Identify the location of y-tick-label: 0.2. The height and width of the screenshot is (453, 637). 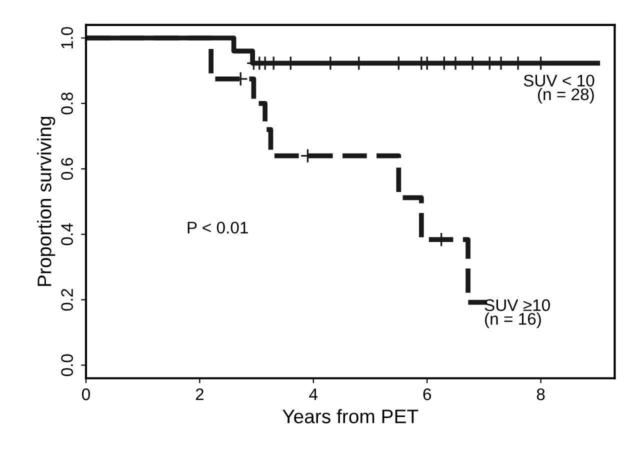
(67, 299).